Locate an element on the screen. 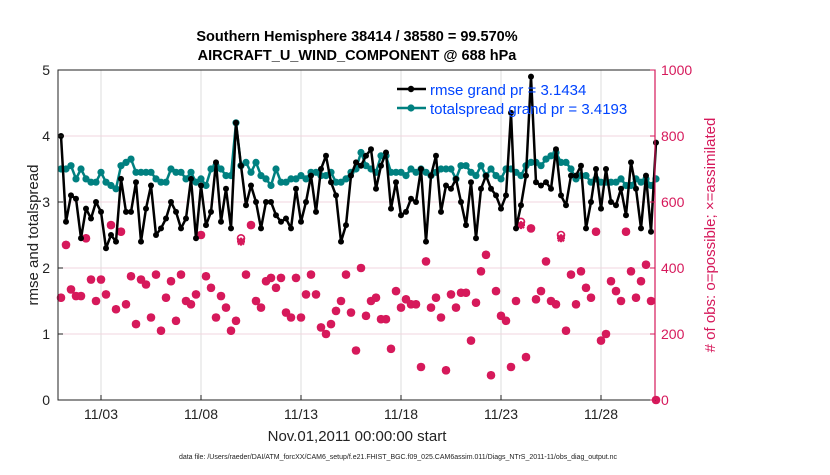  y-tick-label: 5 is located at coordinates (46, 70).